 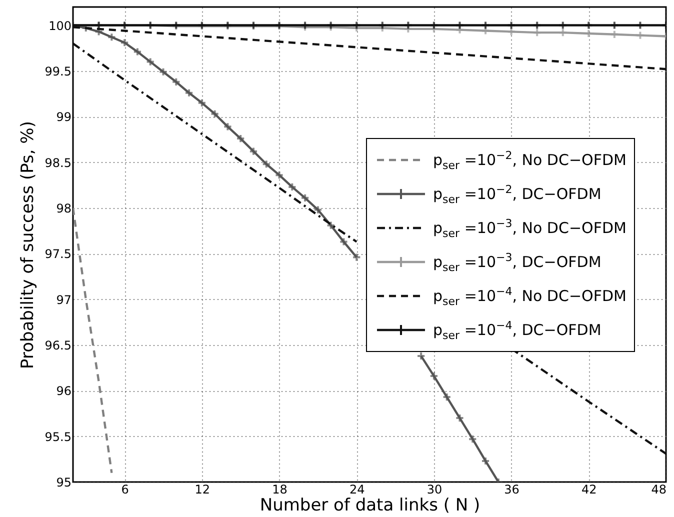 What do you see at coordinates (529, 296) in the screenshot?
I see `legend-label: p$_{ser}$ =10$^{−4}$, No DC−OFDM` at bounding box center [529, 296].